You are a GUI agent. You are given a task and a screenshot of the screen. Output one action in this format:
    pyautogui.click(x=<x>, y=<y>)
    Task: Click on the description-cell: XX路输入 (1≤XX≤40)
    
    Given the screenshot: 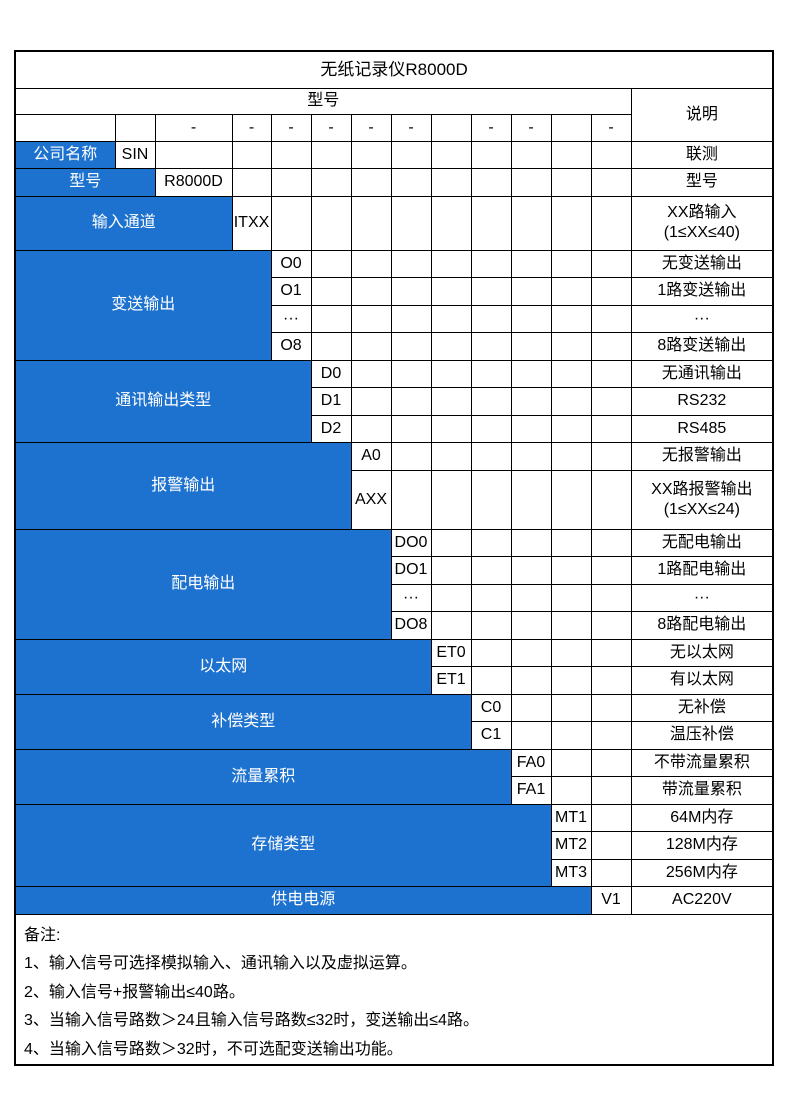 What is the action you would take?
    pyautogui.click(x=702, y=223)
    